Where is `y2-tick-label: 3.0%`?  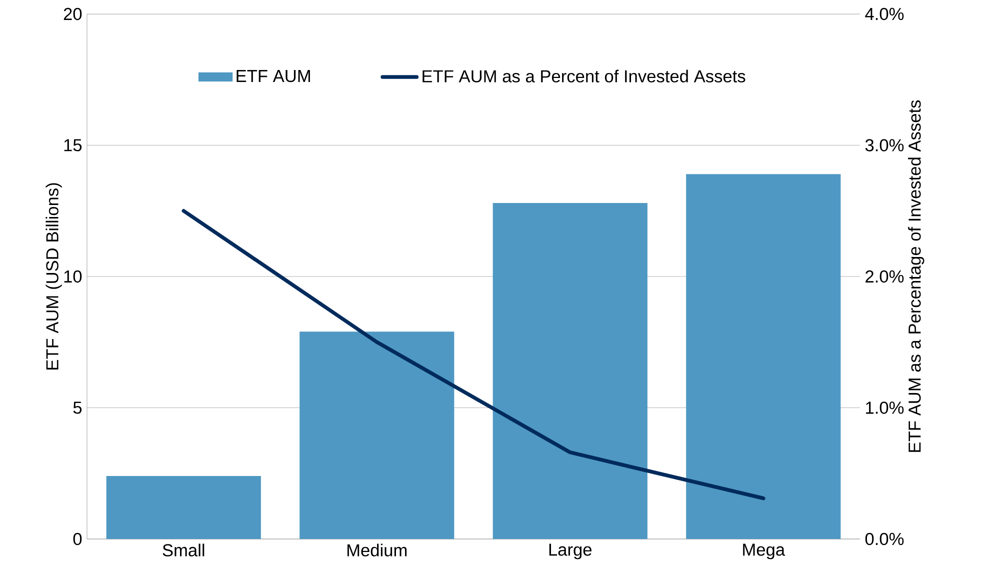
y2-tick-label: 3.0% is located at coordinates (884, 145).